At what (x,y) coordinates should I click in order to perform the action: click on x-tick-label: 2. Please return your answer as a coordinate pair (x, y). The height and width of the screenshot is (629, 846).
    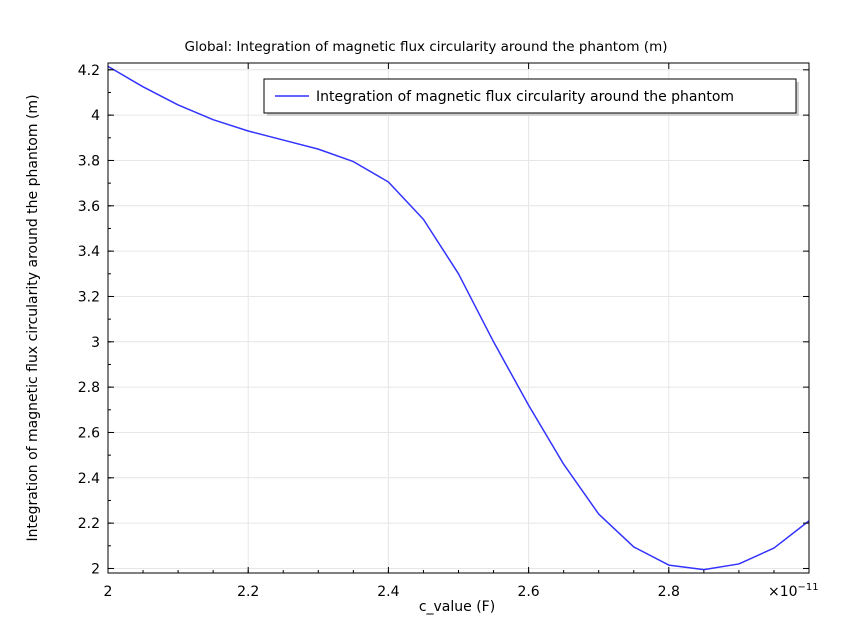
    Looking at the image, I should click on (108, 592).